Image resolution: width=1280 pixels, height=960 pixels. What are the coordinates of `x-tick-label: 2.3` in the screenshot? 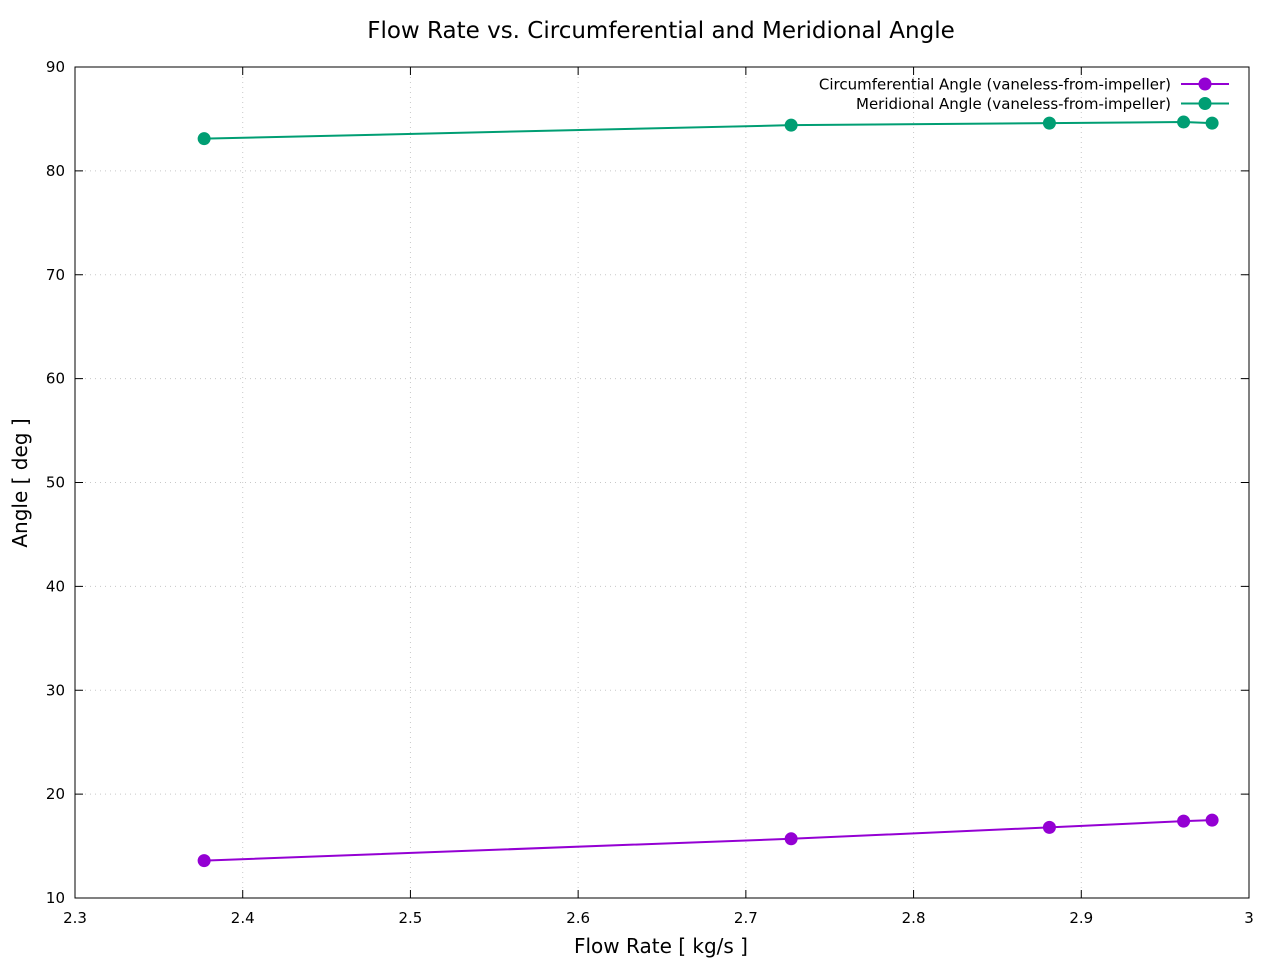 It's located at (75, 918).